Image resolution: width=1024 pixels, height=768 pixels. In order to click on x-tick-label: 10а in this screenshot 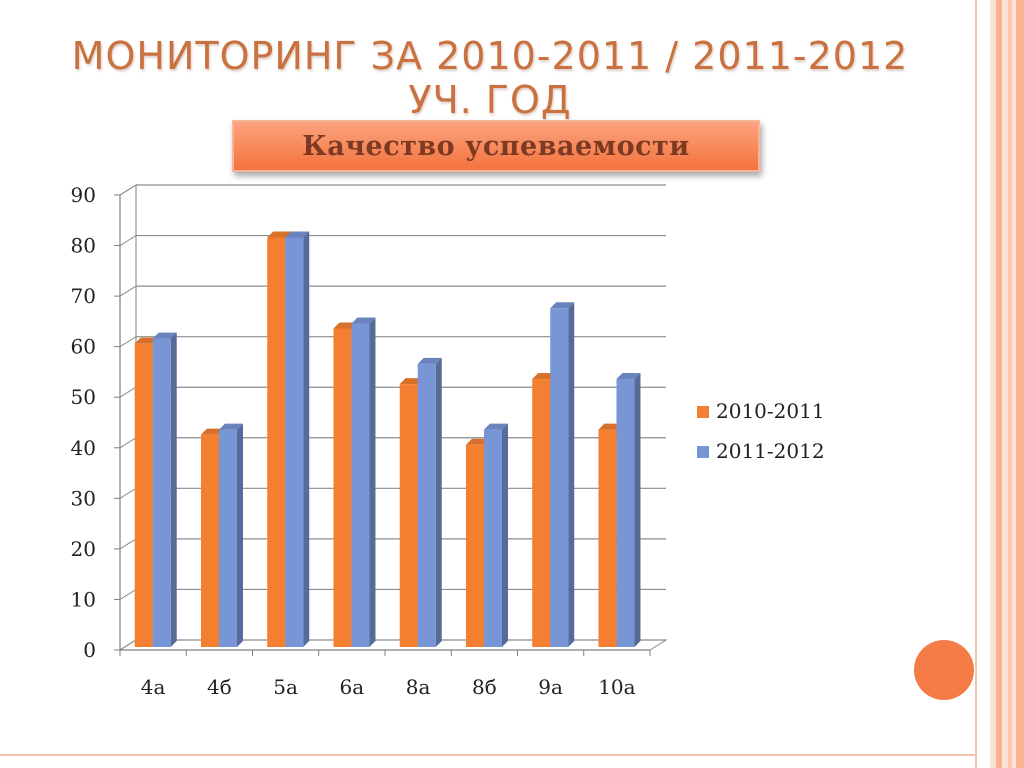, I will do `click(616, 687)`.